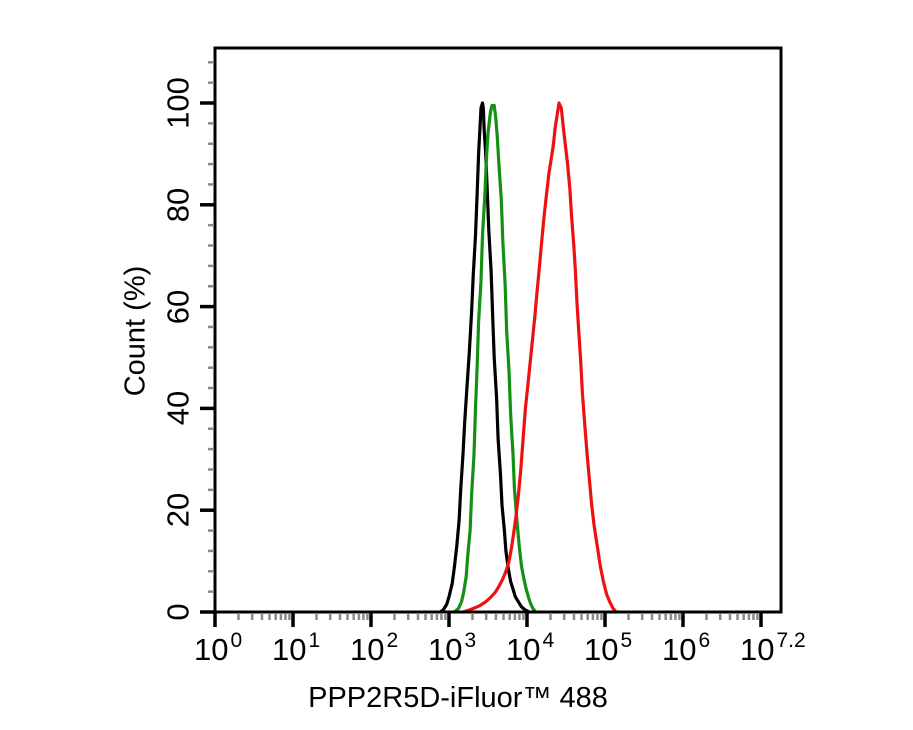  What do you see at coordinates (135, 331) in the screenshot?
I see `y-axis-title: Count (%)` at bounding box center [135, 331].